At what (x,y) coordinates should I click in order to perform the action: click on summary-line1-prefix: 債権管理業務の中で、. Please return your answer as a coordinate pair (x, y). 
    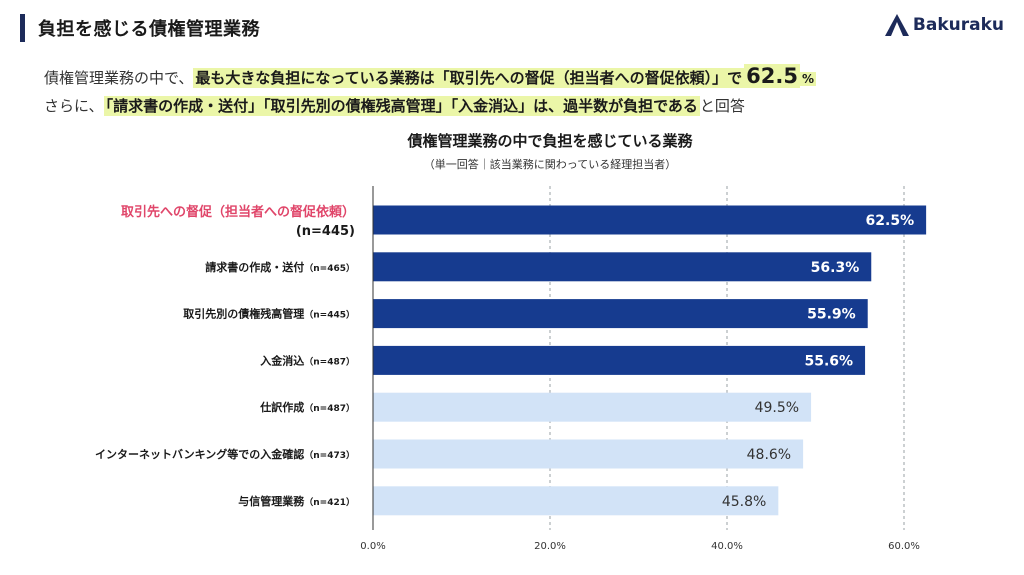
    Looking at the image, I should click on (119, 78).